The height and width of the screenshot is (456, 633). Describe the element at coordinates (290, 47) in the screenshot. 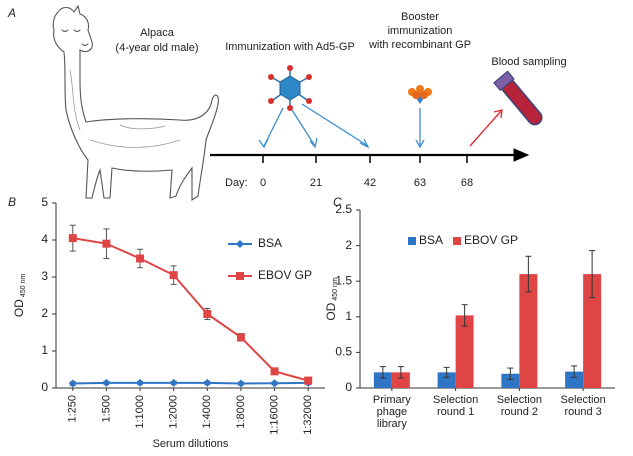

I see `immunization-label: Immunization with Ad5-GP` at that location.